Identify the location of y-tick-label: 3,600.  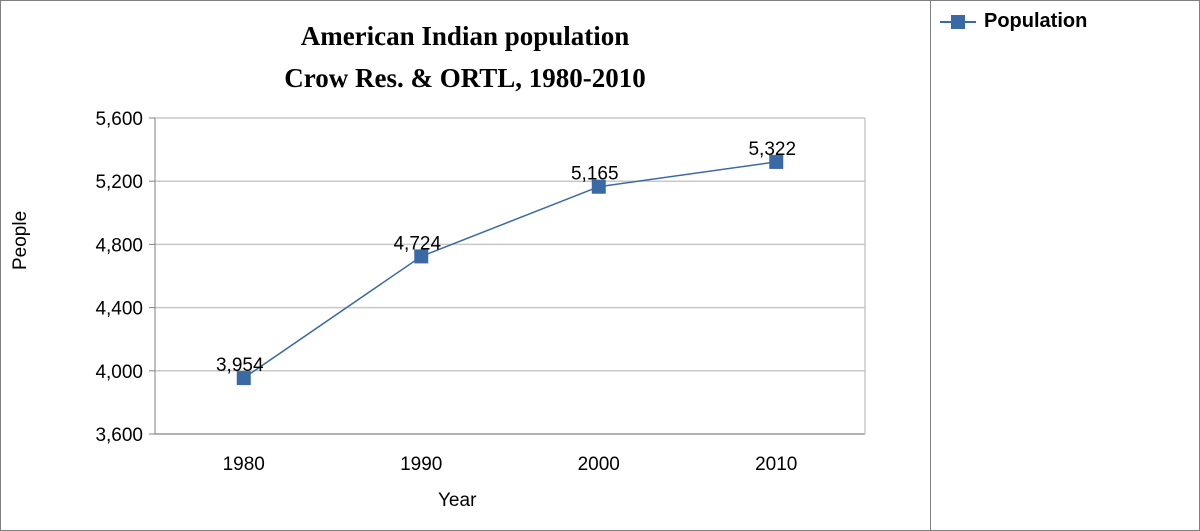
(119, 435).